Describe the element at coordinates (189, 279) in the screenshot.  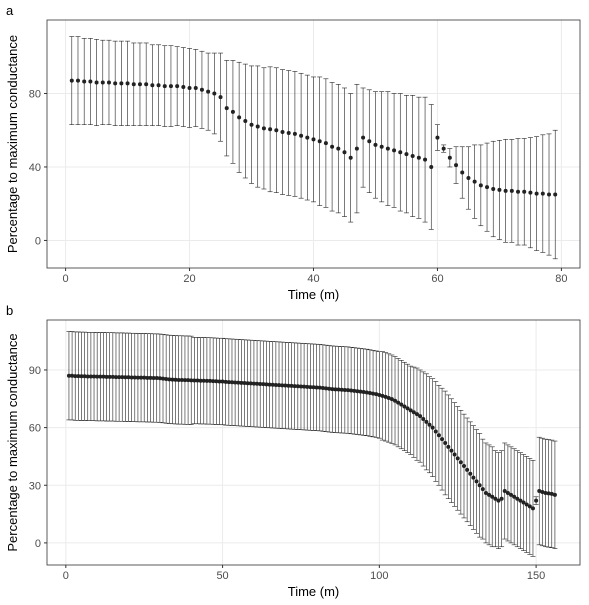
I see `x-tick-label: 20` at that location.